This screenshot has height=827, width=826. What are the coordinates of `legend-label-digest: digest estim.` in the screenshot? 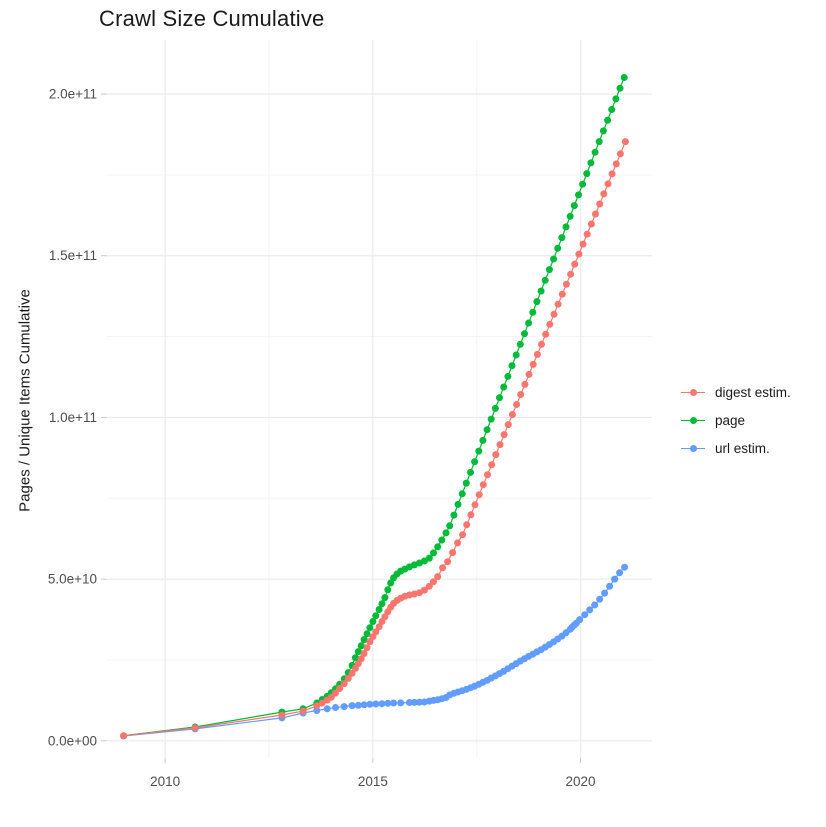 It's located at (753, 392).